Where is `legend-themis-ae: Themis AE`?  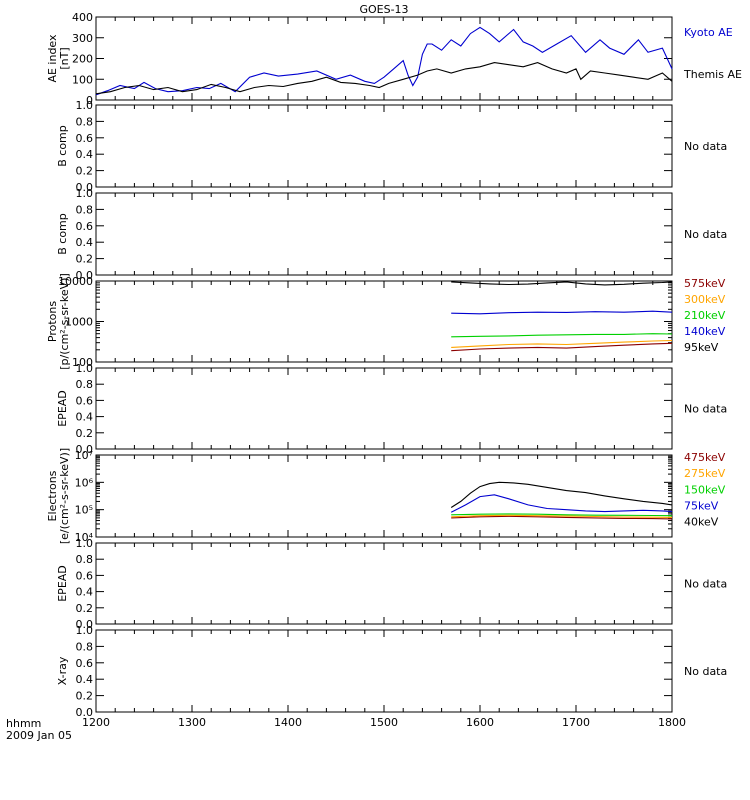
legend-themis-ae: Themis AE is located at coordinates (712, 74).